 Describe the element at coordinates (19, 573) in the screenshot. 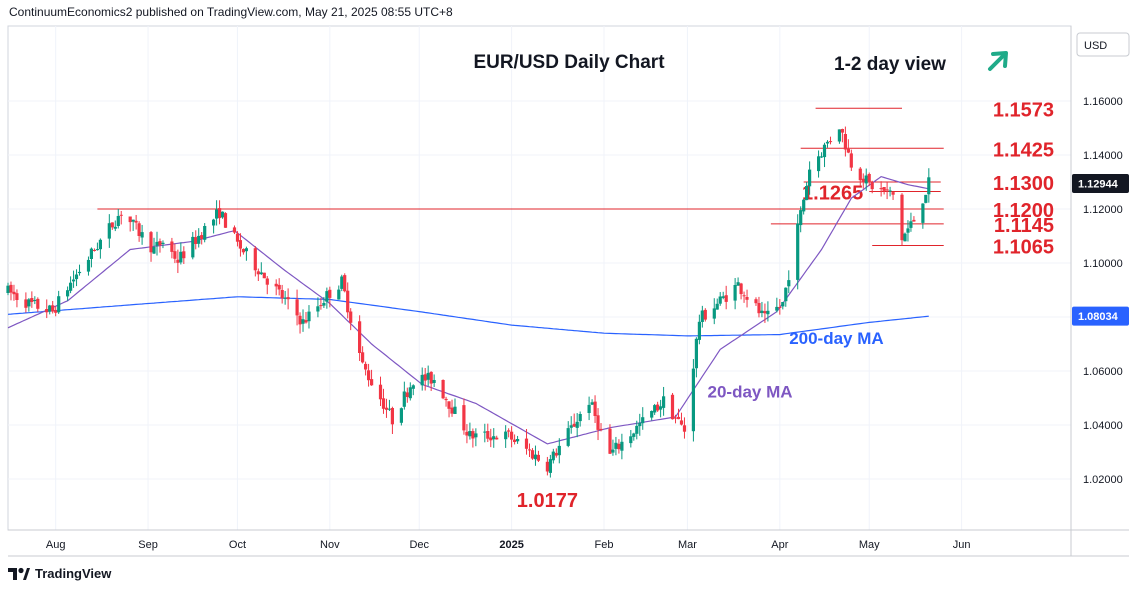

I see `tradingview-logo-icon` at that location.